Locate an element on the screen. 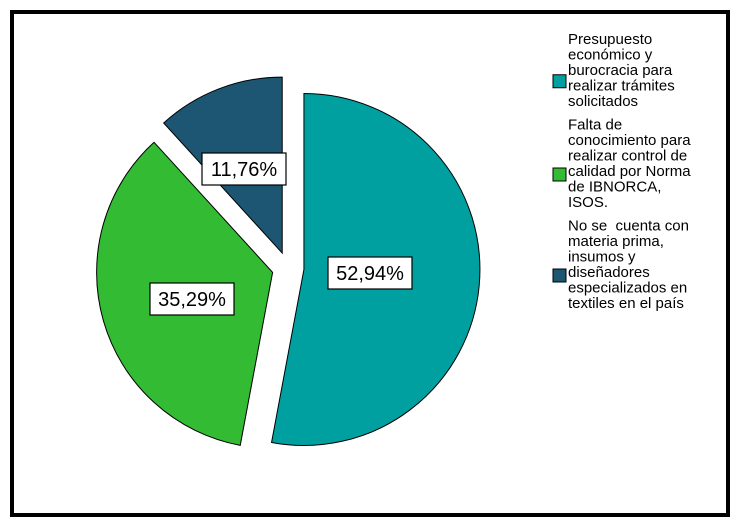 Image resolution: width=740 pixels, height=525 pixels. data-label-text: 52,94% is located at coordinates (370, 274).